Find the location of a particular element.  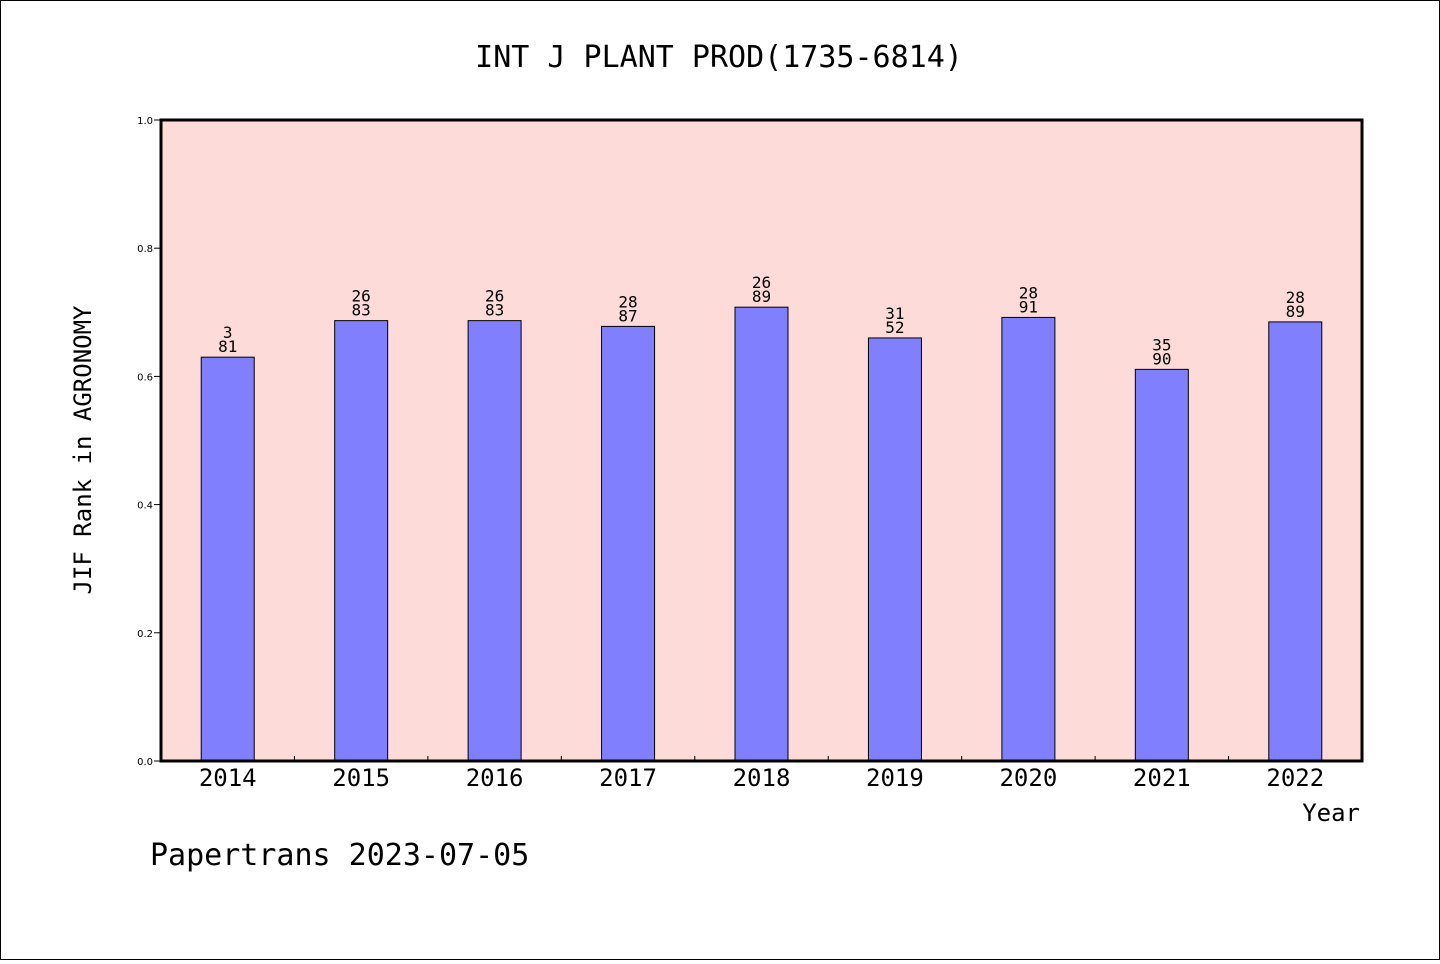

x-axis: 2014 2015 2016 2017 2018 2019 2020 2021 2022 is located at coordinates (761, 774).